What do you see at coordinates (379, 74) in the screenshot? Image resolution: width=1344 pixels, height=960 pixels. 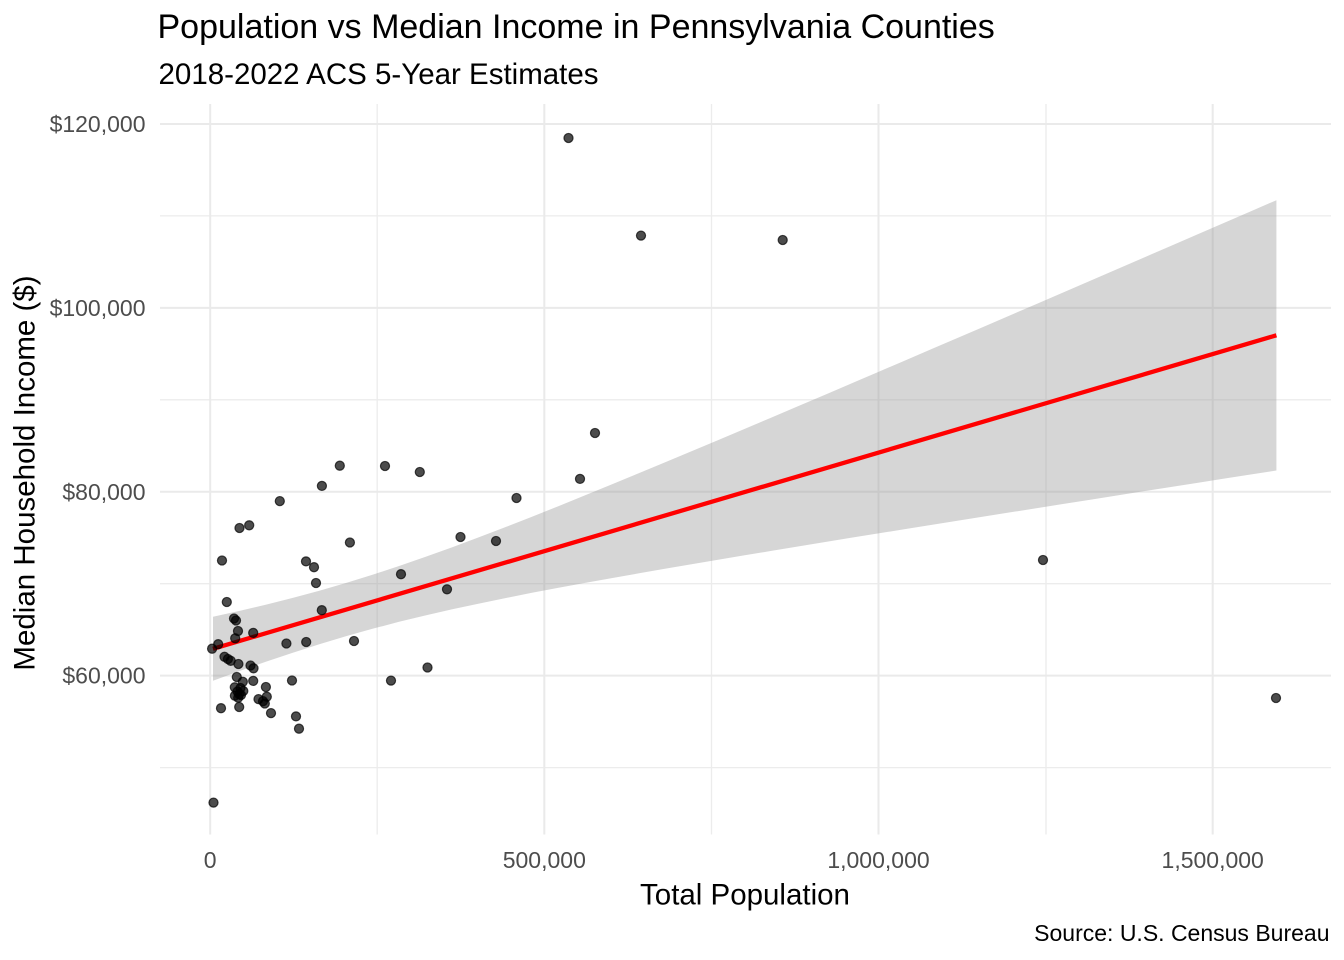 I see `svg-text: 2018-2022 ACS 5-Year Estimates` at bounding box center [379, 74].